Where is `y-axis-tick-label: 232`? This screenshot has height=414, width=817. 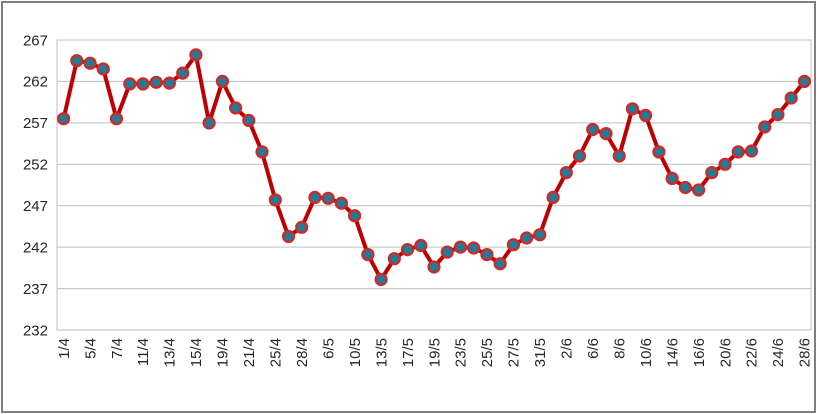 y-axis-tick-label: 232 is located at coordinates (35, 330).